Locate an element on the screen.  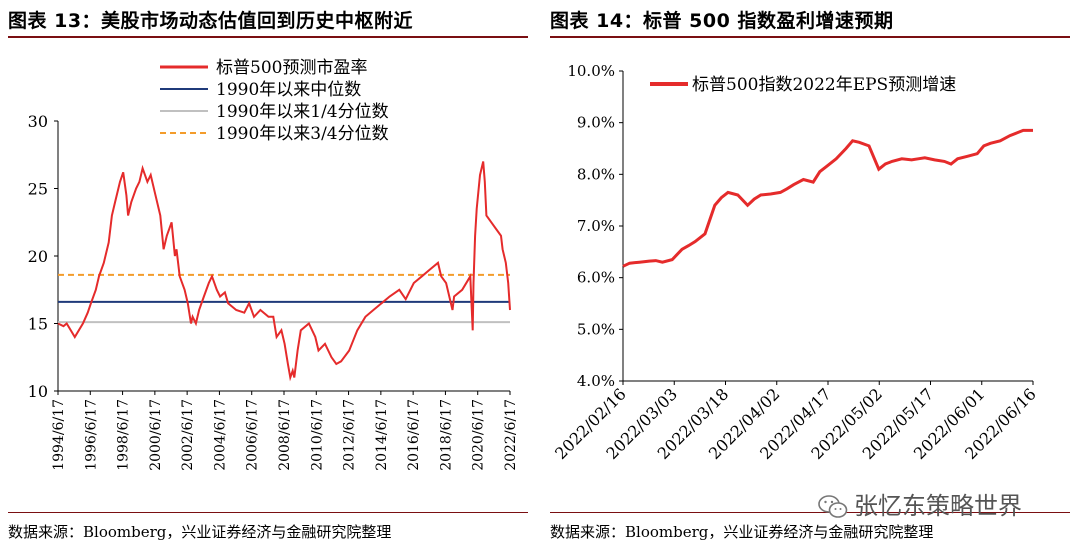
left-x-tick-label: 2006/6/17 is located at coordinates (253, 435).